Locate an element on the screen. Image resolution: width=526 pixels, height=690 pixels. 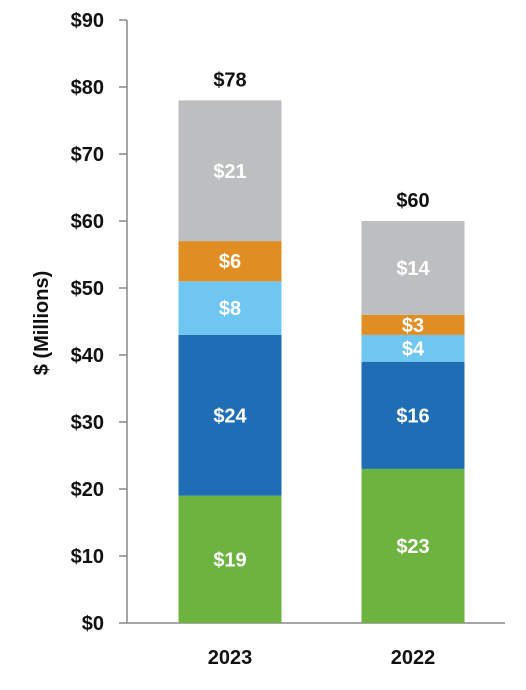
y-tick-label: $50 is located at coordinates (87, 289).